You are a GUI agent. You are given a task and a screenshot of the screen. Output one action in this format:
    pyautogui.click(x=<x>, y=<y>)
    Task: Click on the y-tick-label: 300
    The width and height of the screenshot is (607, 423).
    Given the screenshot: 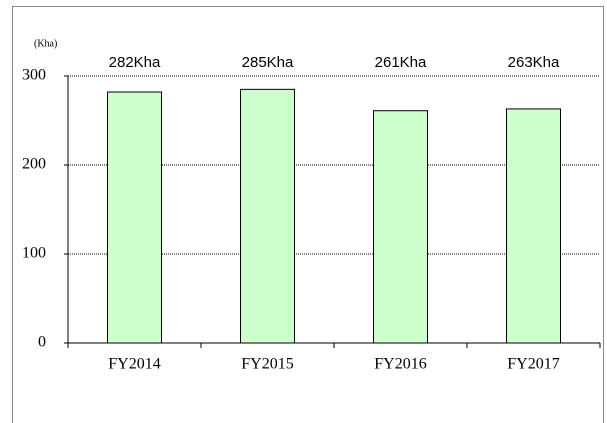 What is the action you would take?
    pyautogui.click(x=34, y=75)
    